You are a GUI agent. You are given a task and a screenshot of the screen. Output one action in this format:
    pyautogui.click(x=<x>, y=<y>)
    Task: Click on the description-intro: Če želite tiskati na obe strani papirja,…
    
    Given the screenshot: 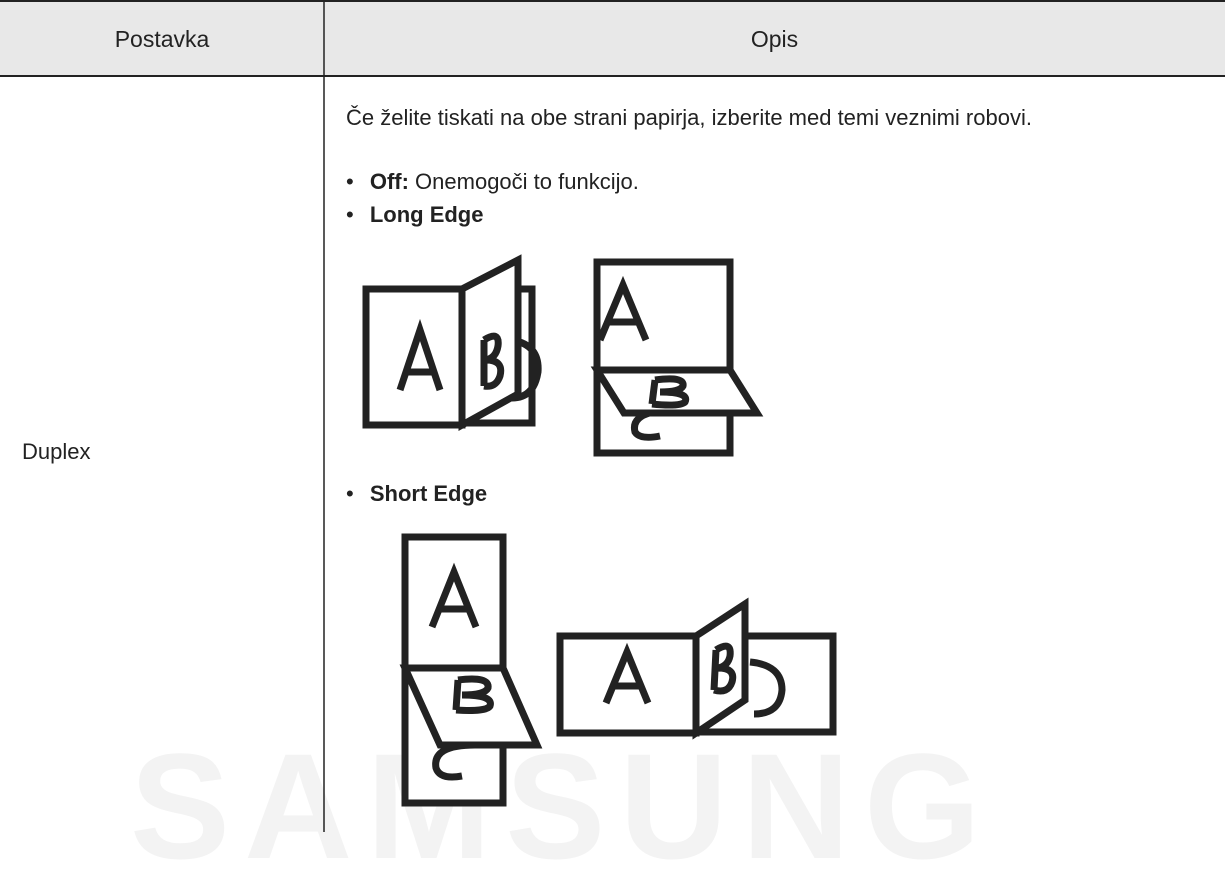 What is the action you would take?
    pyautogui.click(x=689, y=117)
    